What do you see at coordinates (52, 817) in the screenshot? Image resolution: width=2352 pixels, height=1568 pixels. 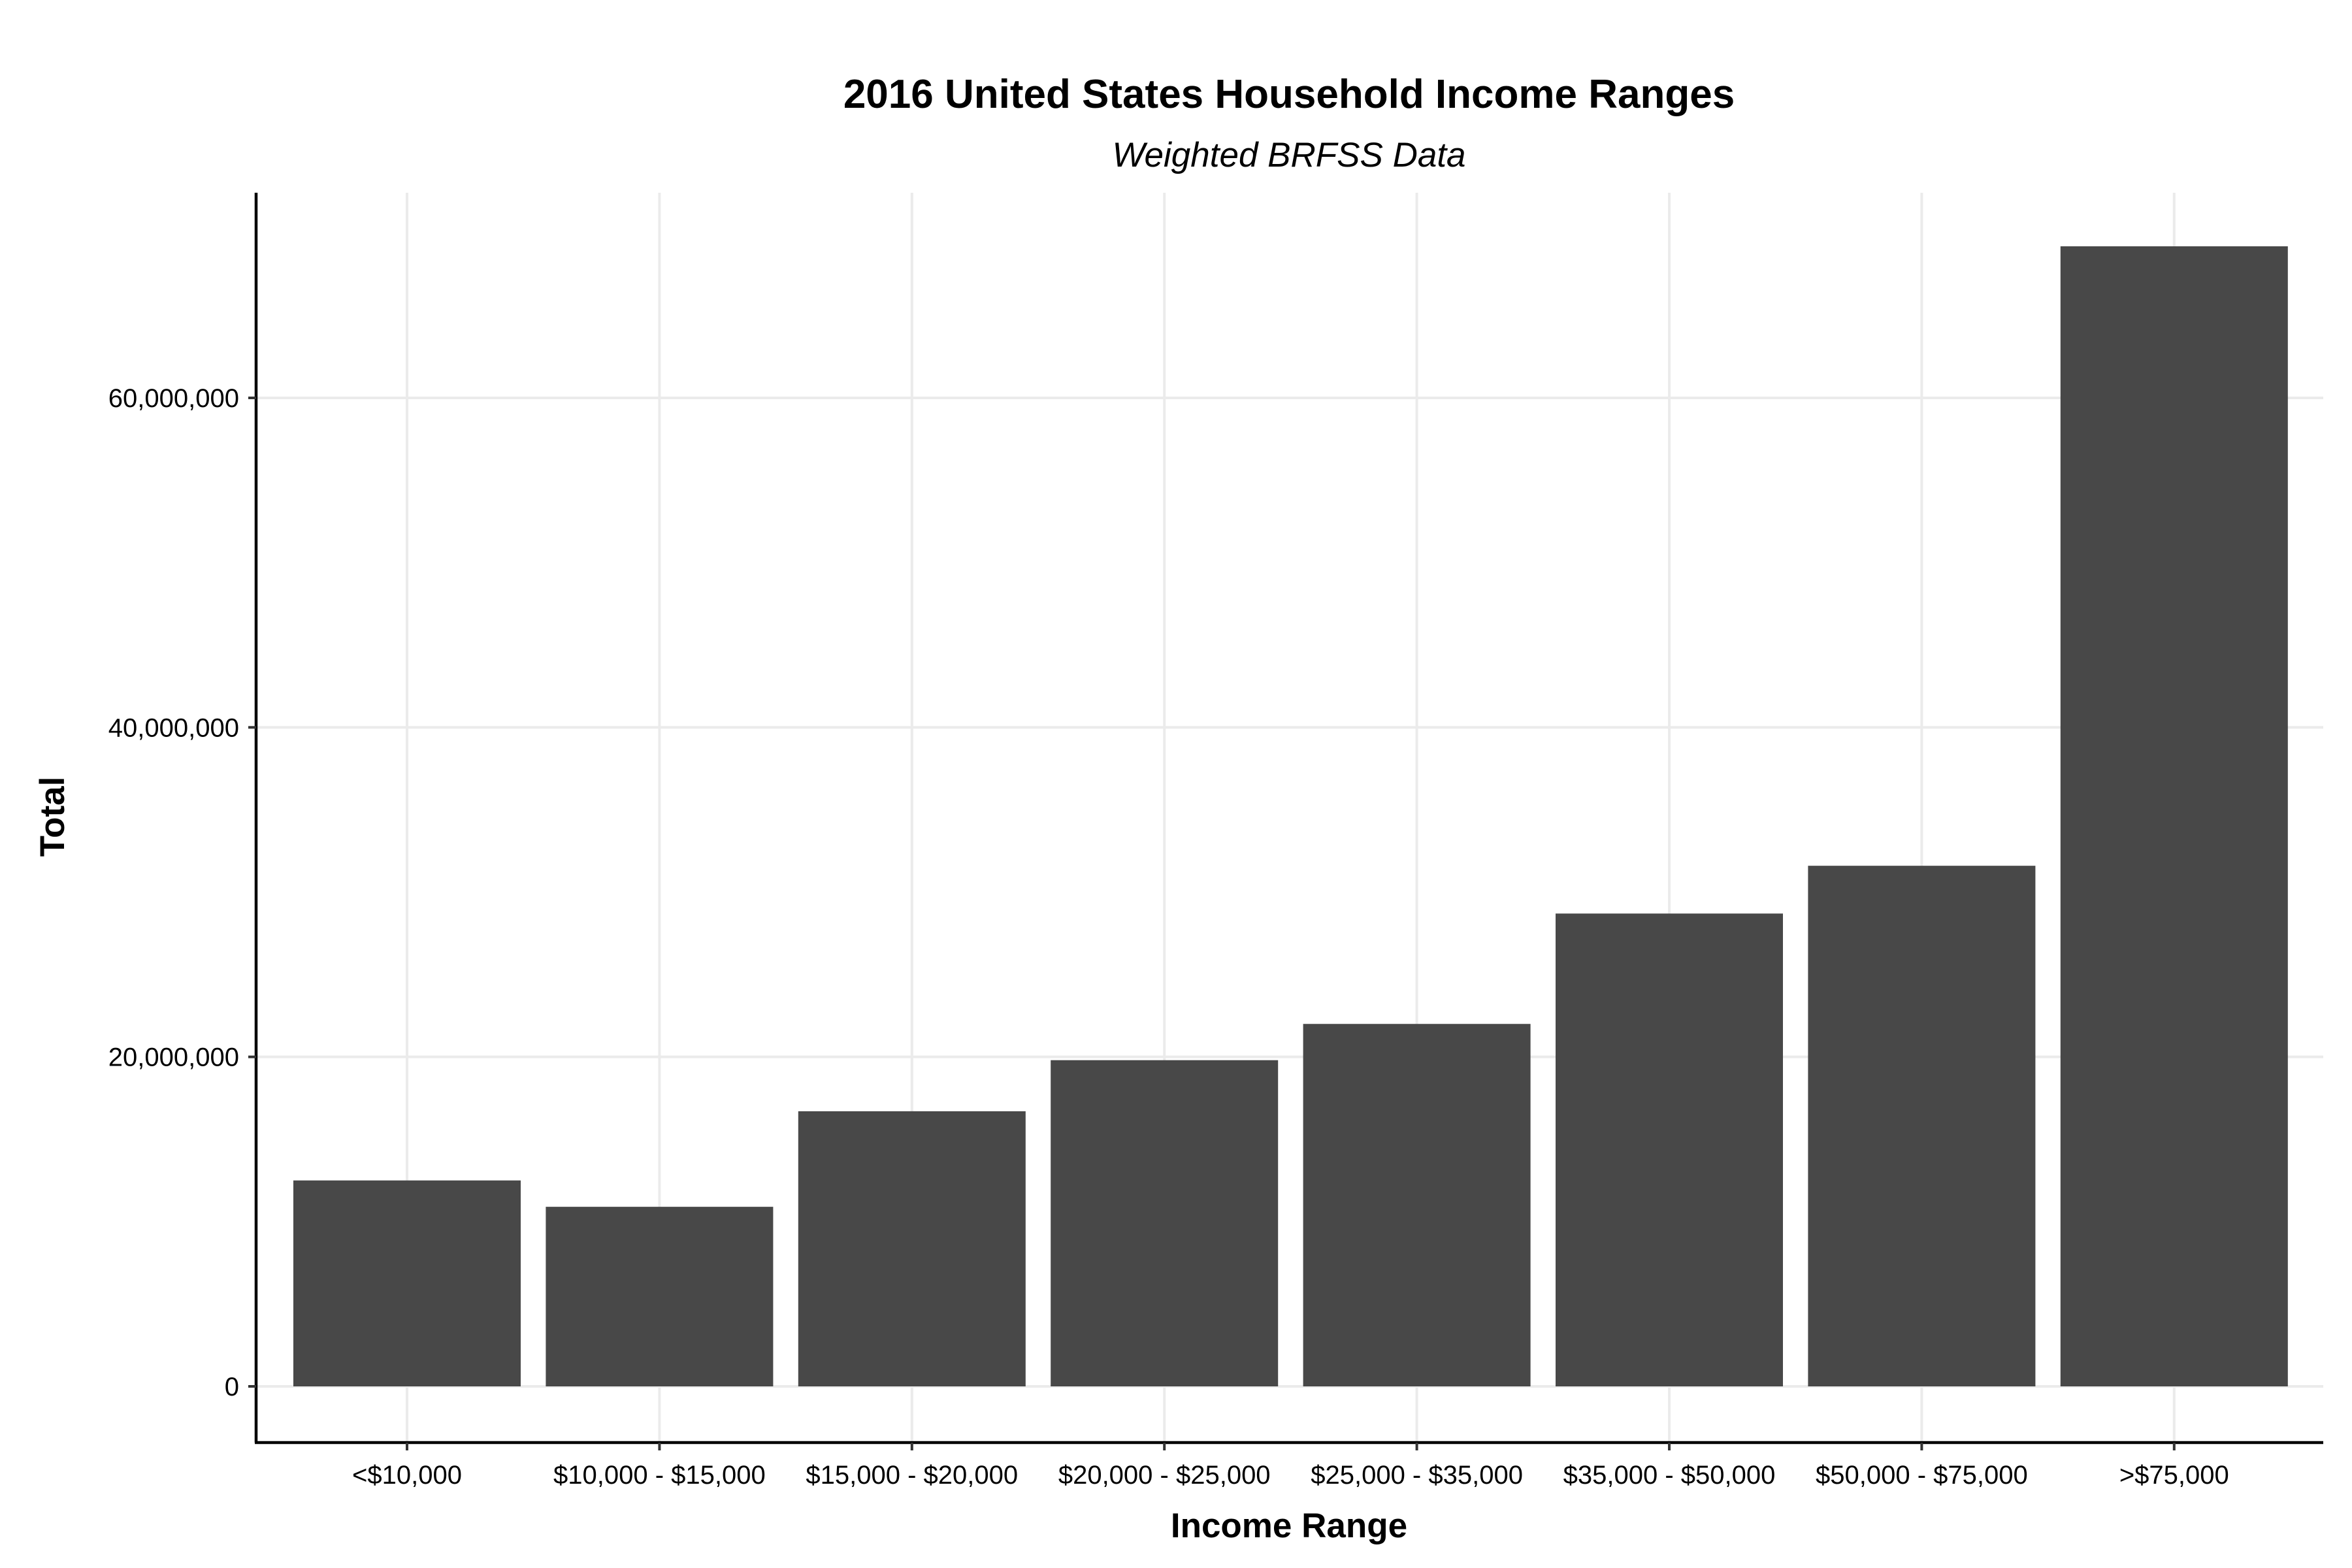 I see `y-axis-title: Total` at bounding box center [52, 817].